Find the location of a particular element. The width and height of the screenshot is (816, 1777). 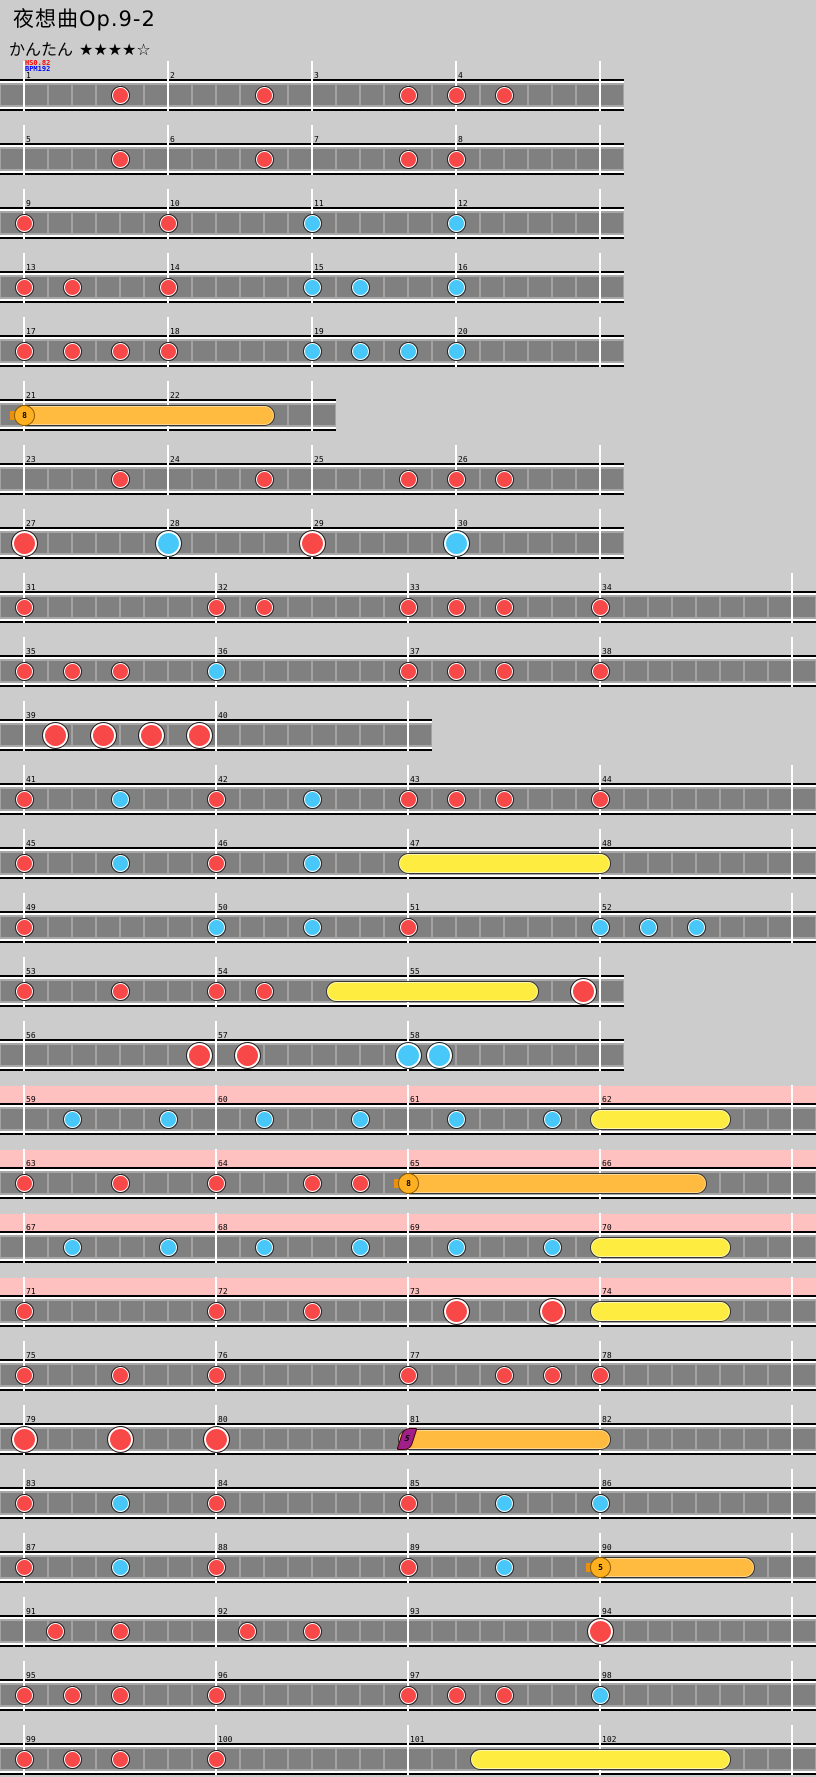

measure-number: 50 is located at coordinates (223, 907).